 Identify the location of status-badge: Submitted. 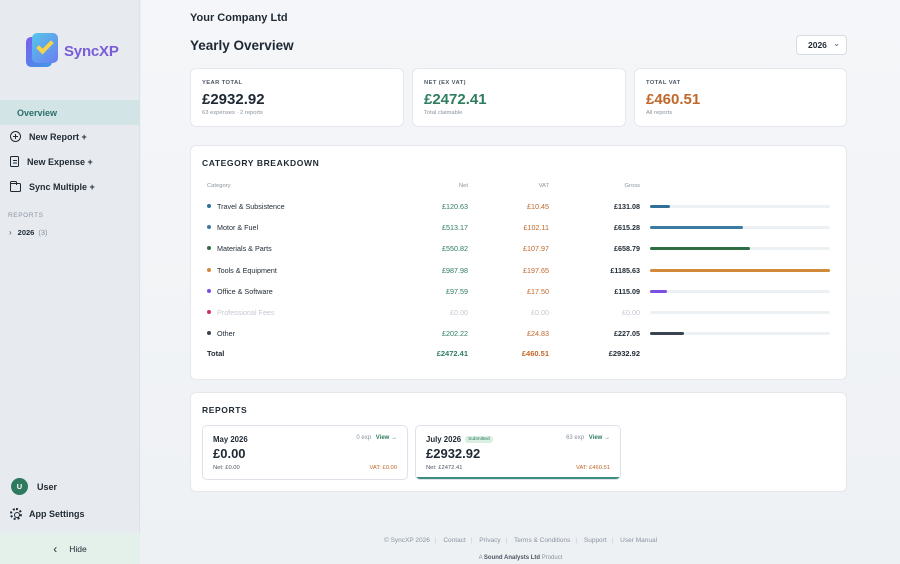
(479, 440).